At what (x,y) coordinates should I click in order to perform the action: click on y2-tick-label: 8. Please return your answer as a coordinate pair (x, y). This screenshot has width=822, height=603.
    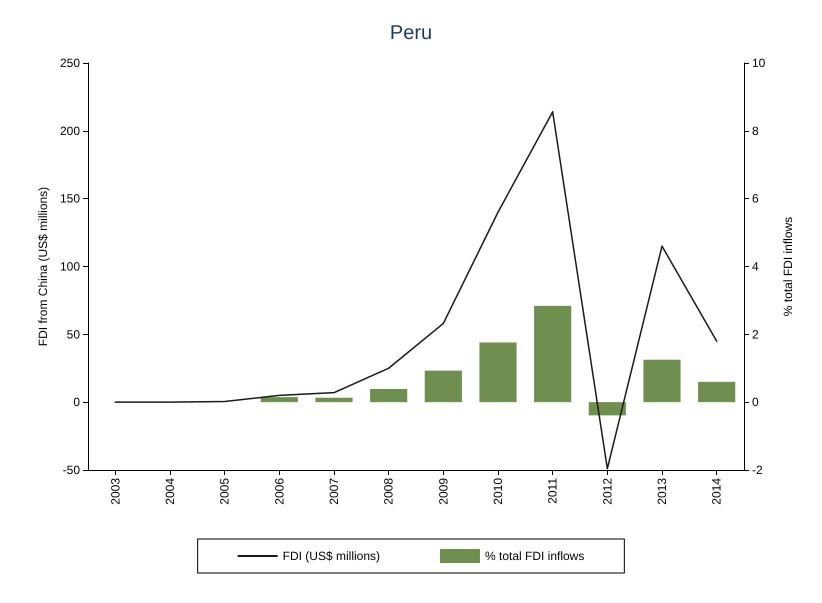
    Looking at the image, I should click on (755, 131).